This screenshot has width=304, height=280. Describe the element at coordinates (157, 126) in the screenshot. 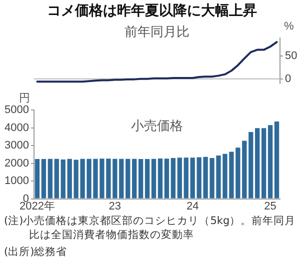

I see `text: 小売価格` at that location.